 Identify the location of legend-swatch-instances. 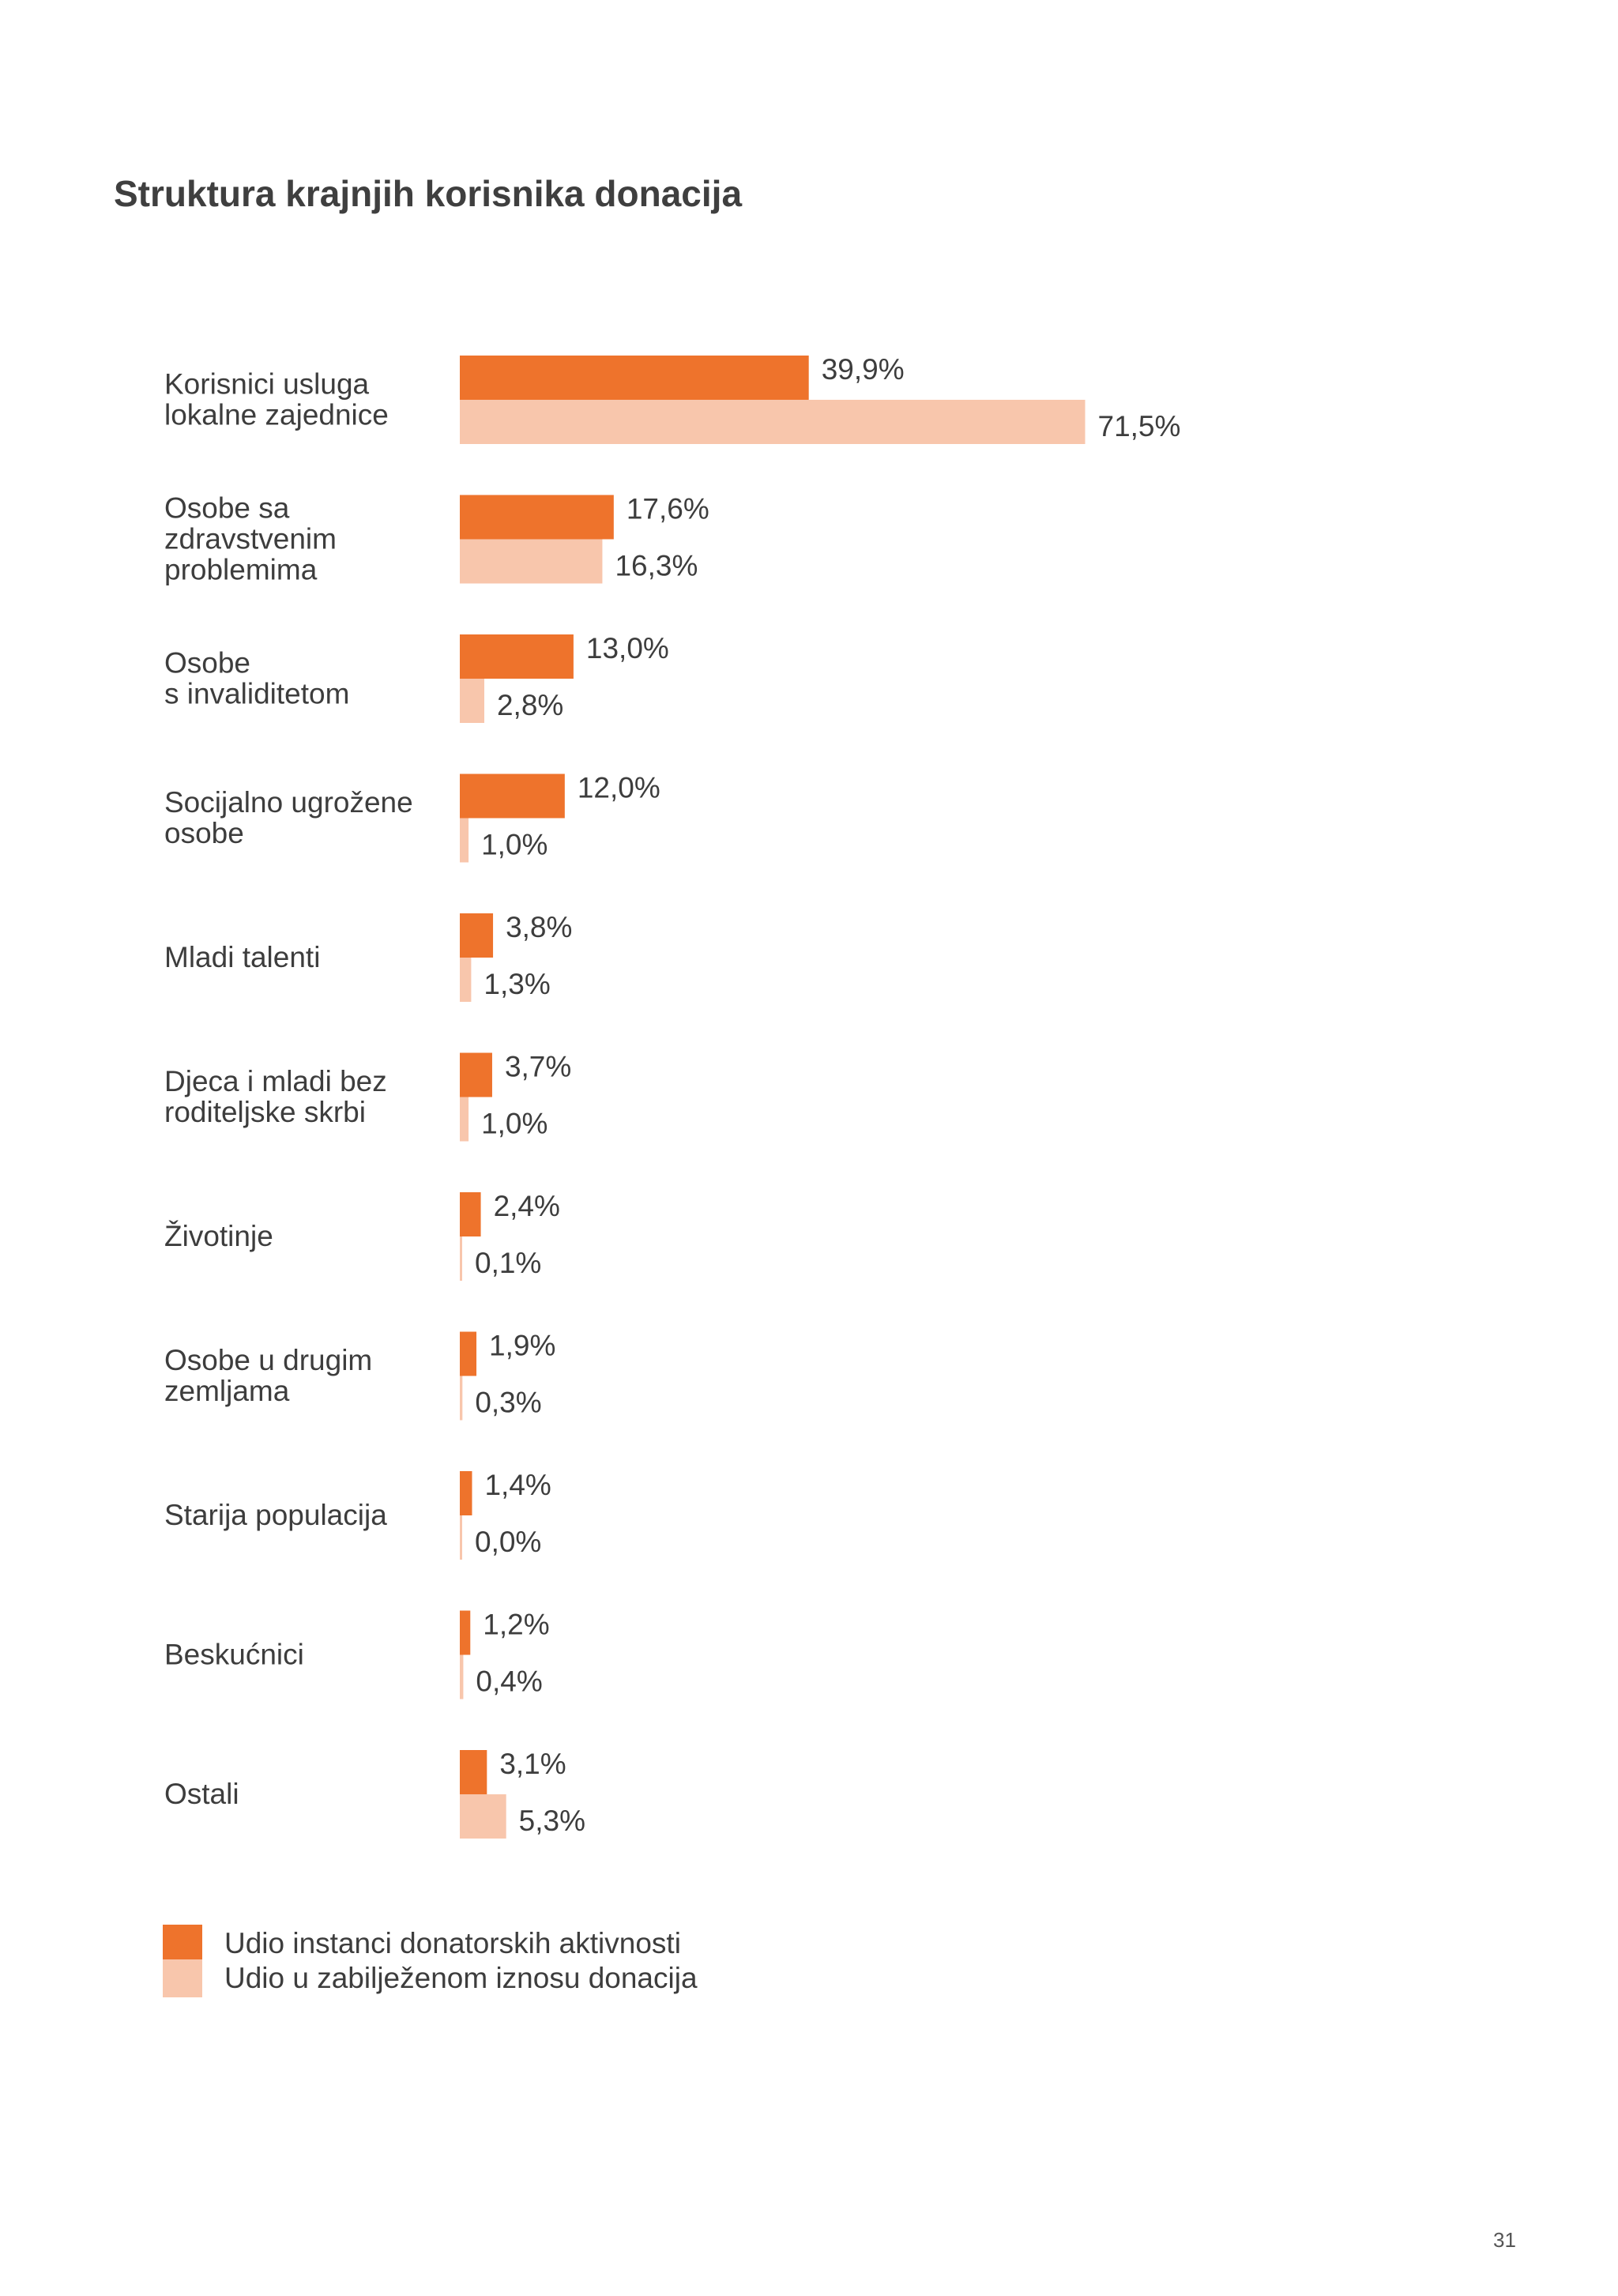
(182, 1944).